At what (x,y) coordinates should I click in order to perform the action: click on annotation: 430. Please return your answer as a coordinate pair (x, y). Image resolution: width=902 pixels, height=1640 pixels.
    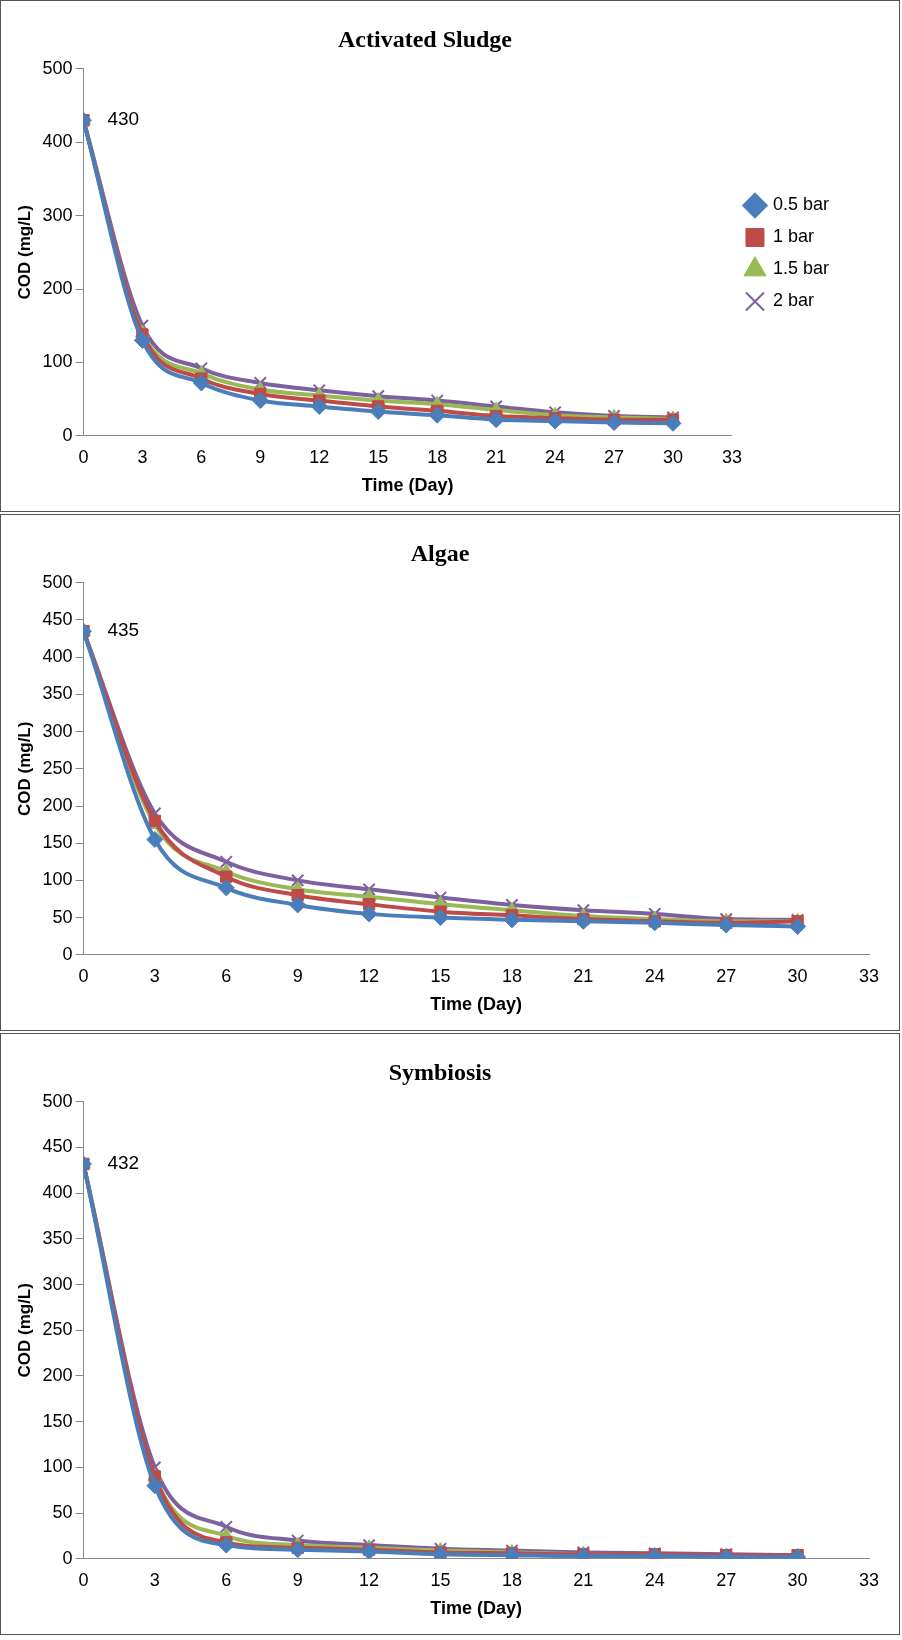
    Looking at the image, I should click on (123, 119).